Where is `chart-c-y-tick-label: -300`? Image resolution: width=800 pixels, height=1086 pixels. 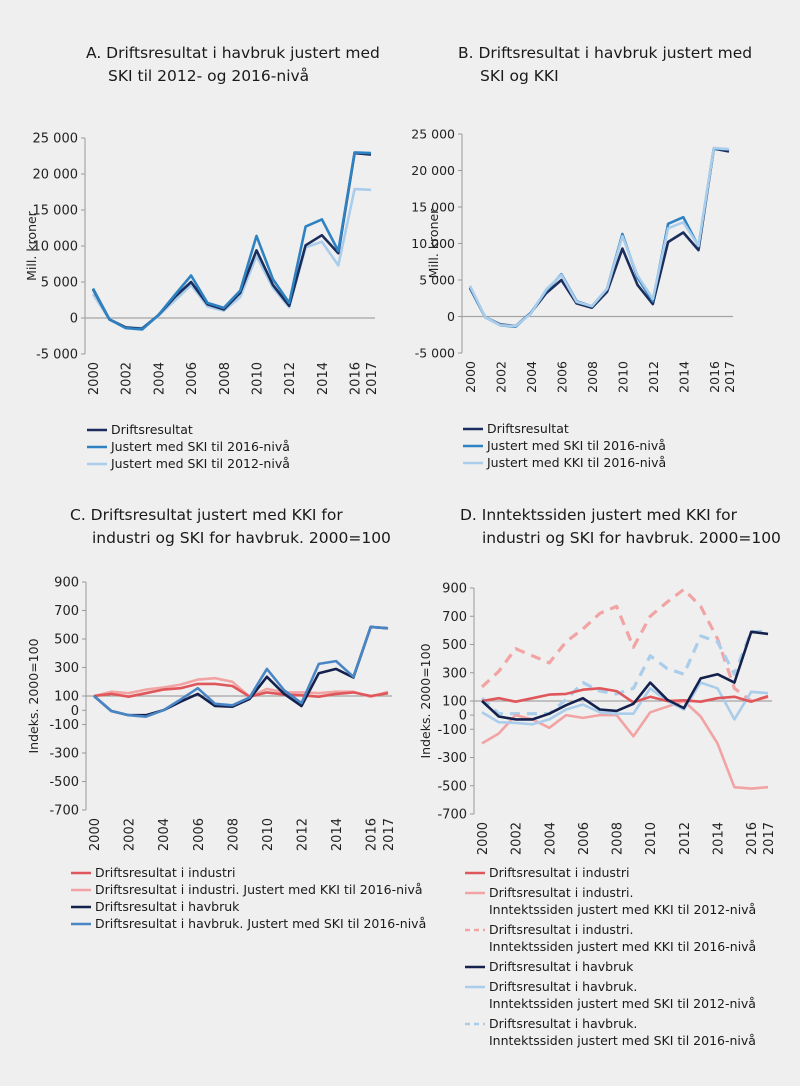 chart-c-y-tick-label: -300 is located at coordinates (64, 754).